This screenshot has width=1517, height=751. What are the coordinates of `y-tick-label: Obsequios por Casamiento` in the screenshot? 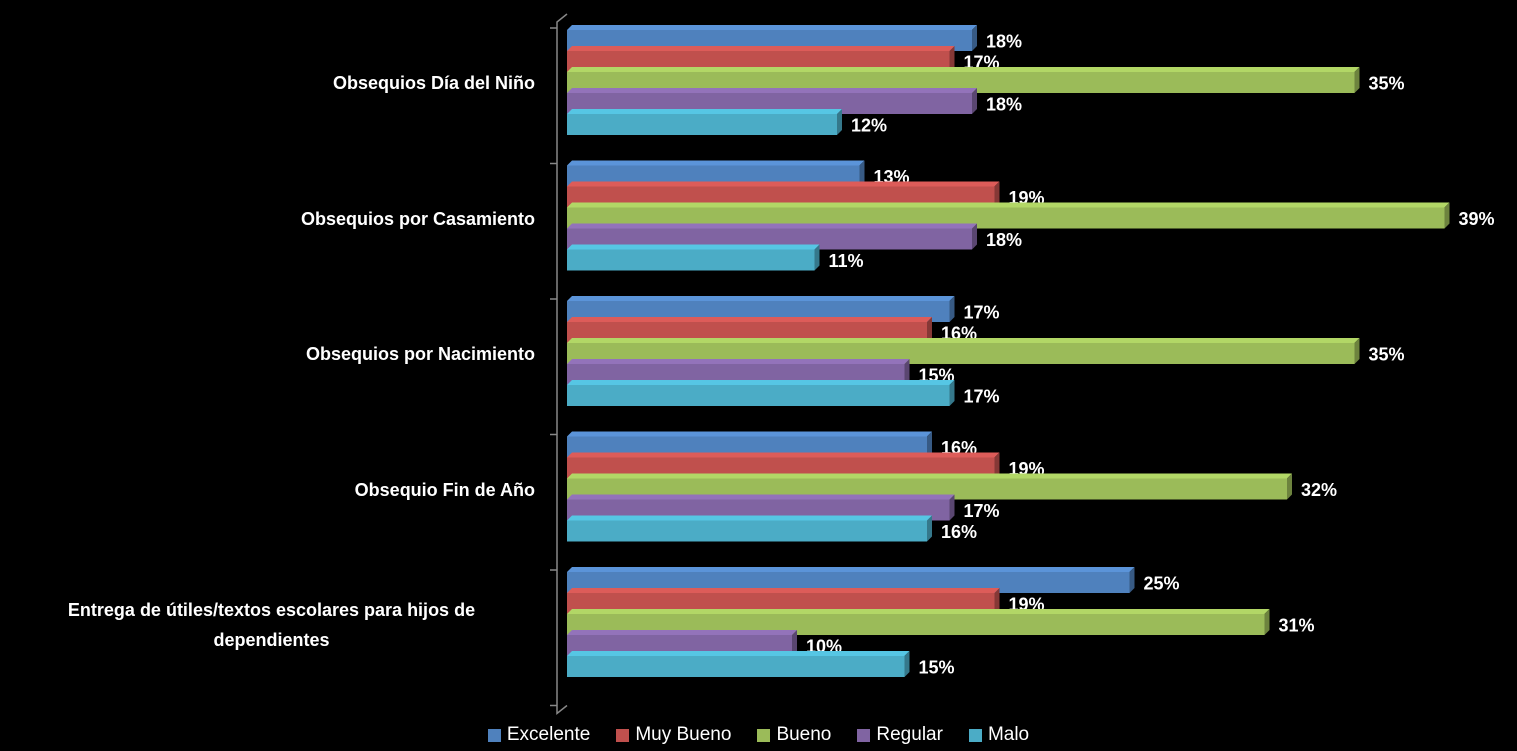 It's located at (417, 218).